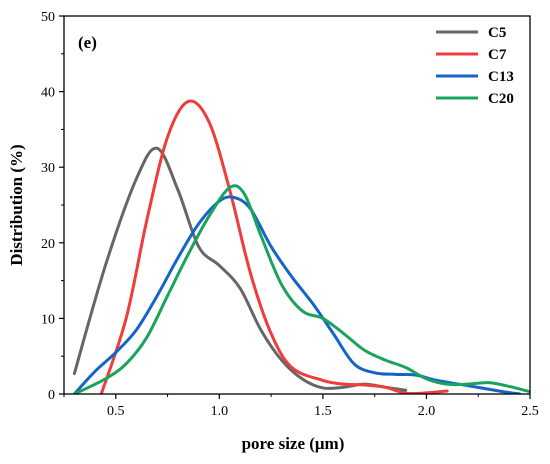 This screenshot has width=550, height=464. What do you see at coordinates (293, 443) in the screenshot?
I see `x-axis-title: pore size (μm)` at bounding box center [293, 443].